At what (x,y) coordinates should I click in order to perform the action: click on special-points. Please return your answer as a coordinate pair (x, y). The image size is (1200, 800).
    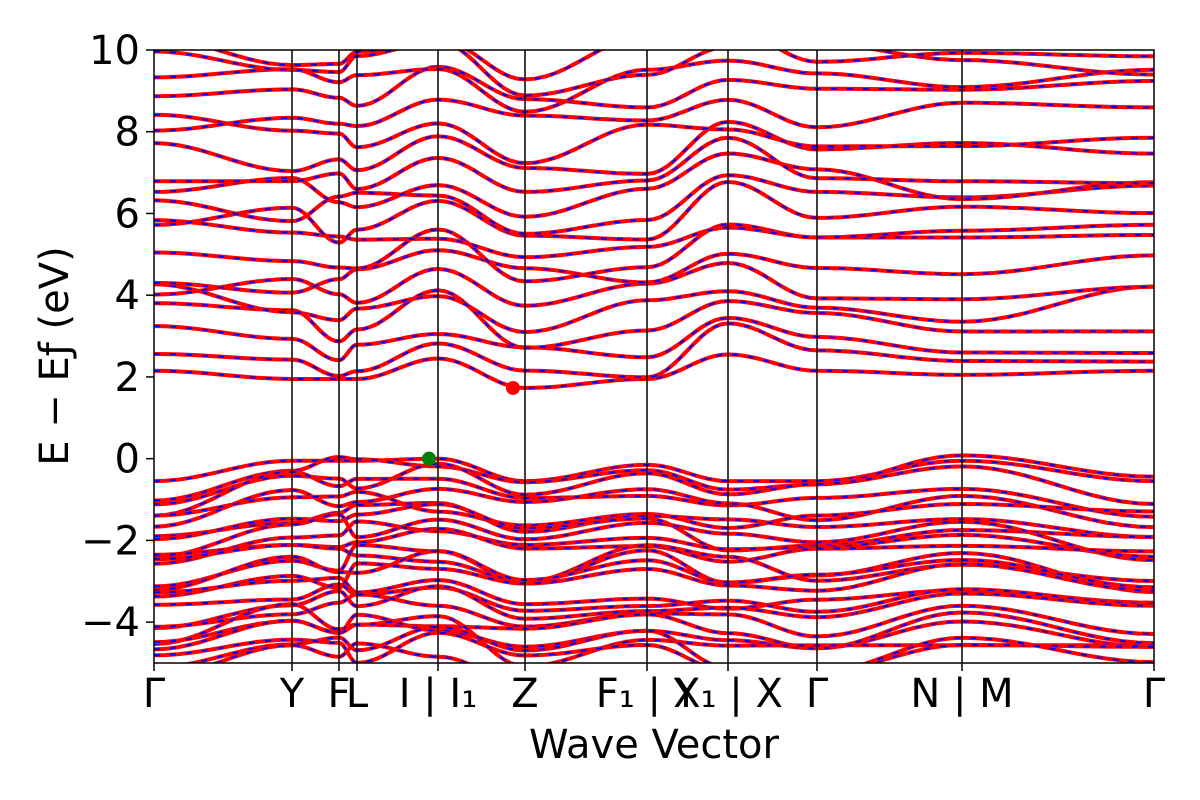
    Looking at the image, I should click on (471, 423).